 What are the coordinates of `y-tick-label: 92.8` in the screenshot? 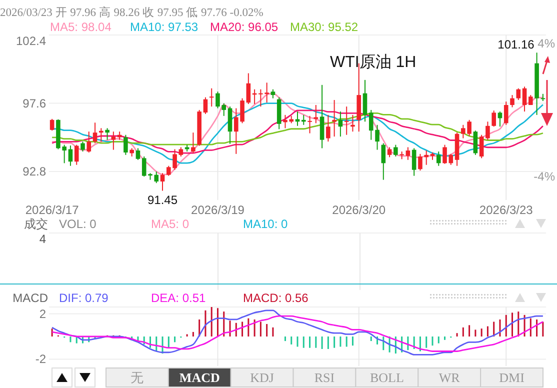 It's located at (34, 171).